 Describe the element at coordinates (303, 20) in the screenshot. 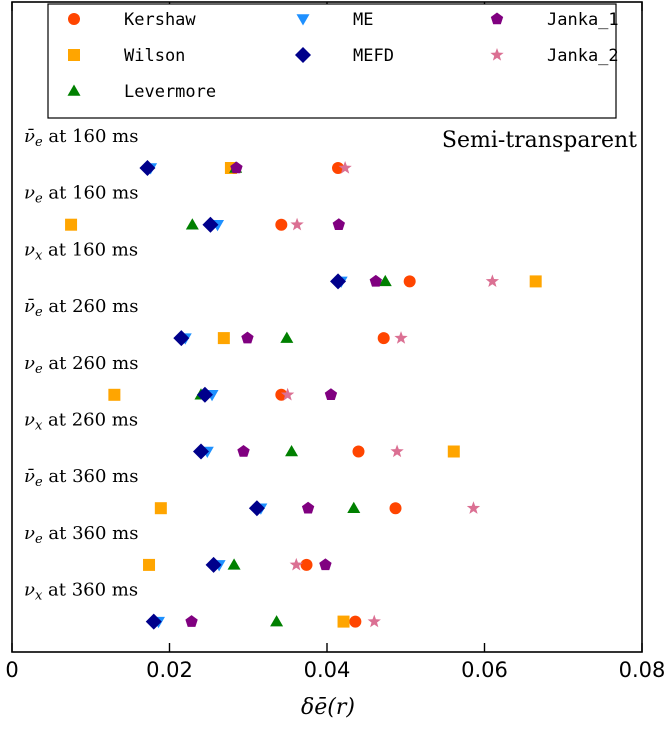

I see `legend-marker-me` at that location.